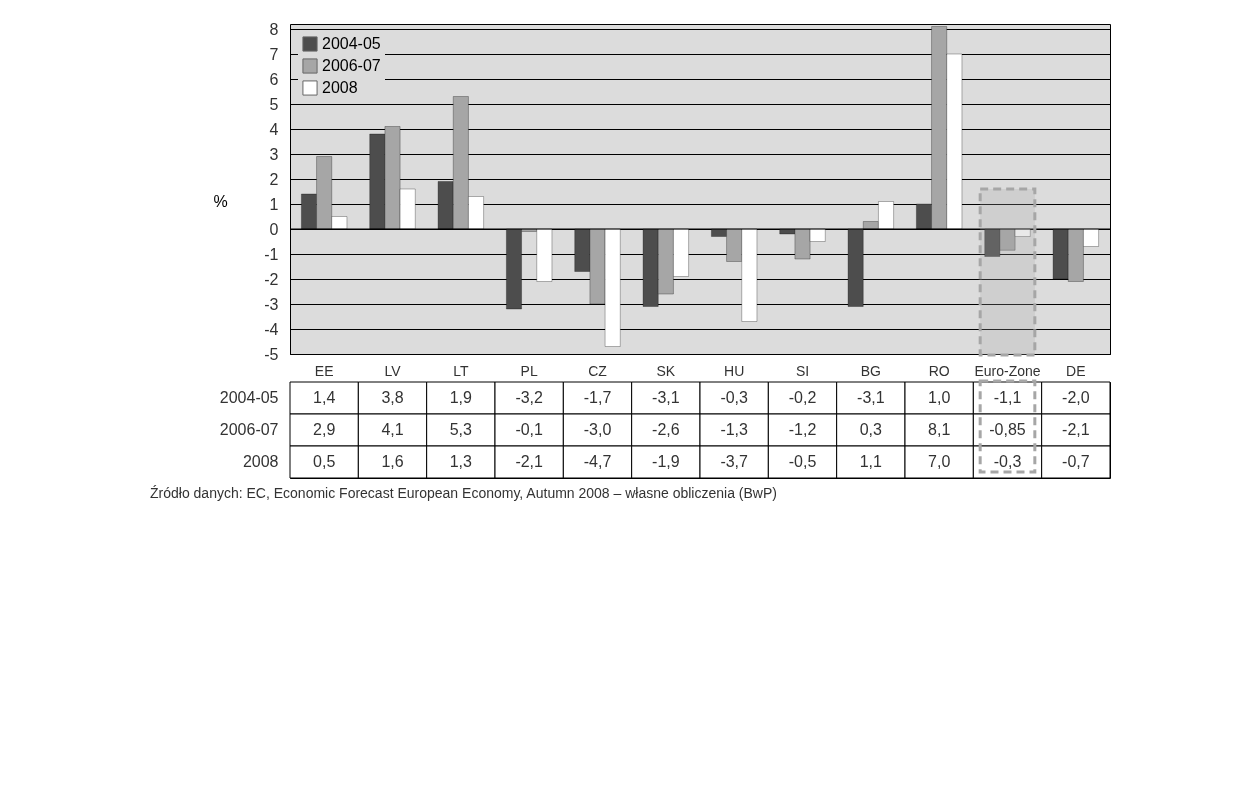 This screenshot has width=1241, height=796. I want to click on data-label: -3,2, so click(529, 397).